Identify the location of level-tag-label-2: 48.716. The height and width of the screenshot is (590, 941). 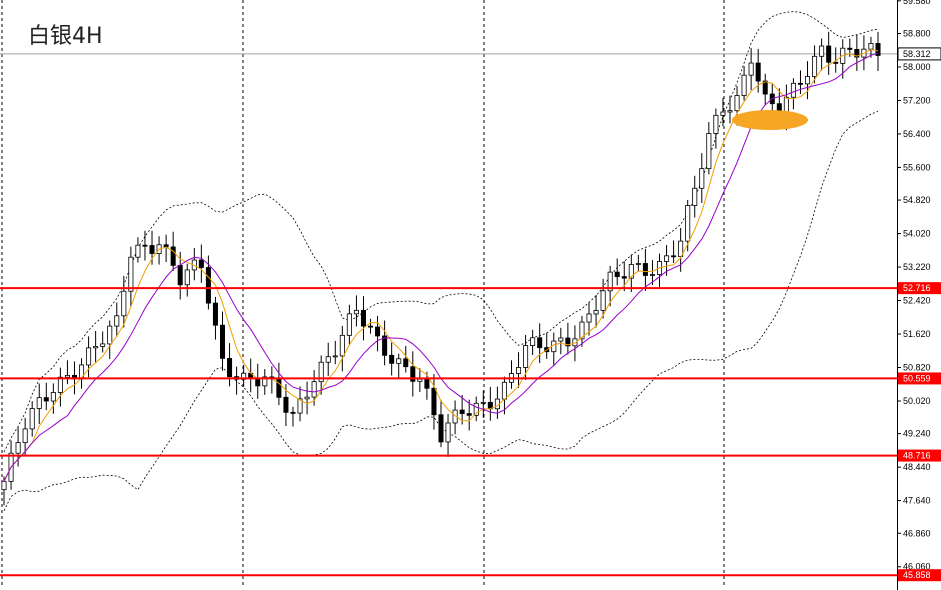
(917, 456).